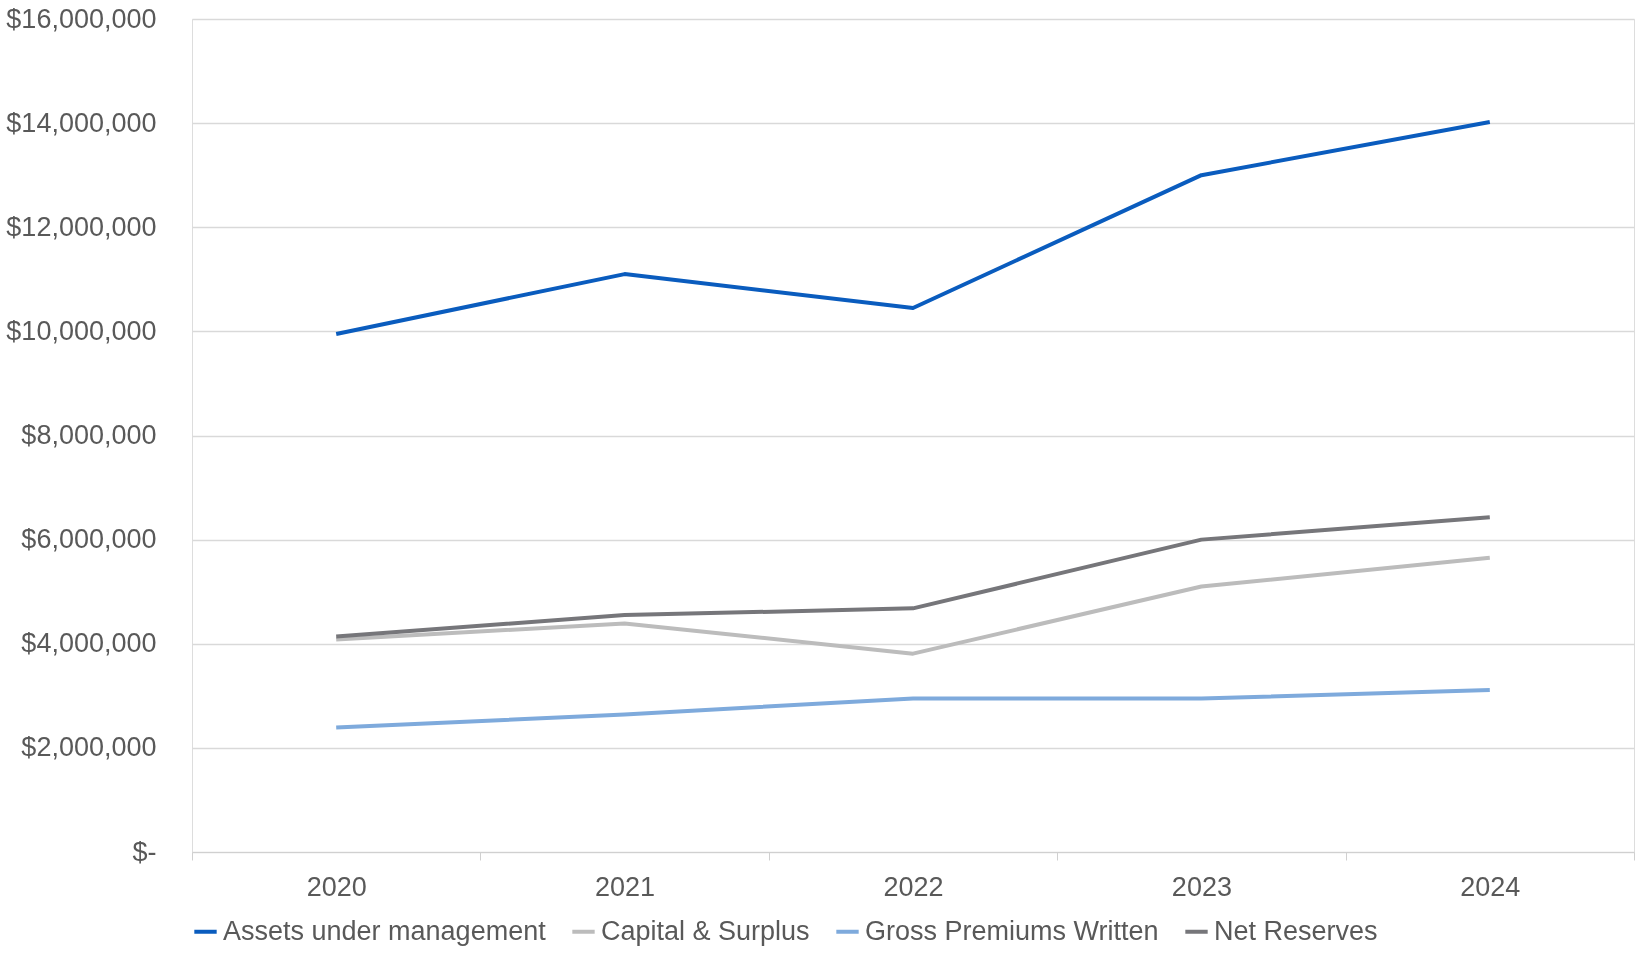 This screenshot has height=961, width=1647. I want to click on y-tick-label: $6,000,000, so click(89, 539).